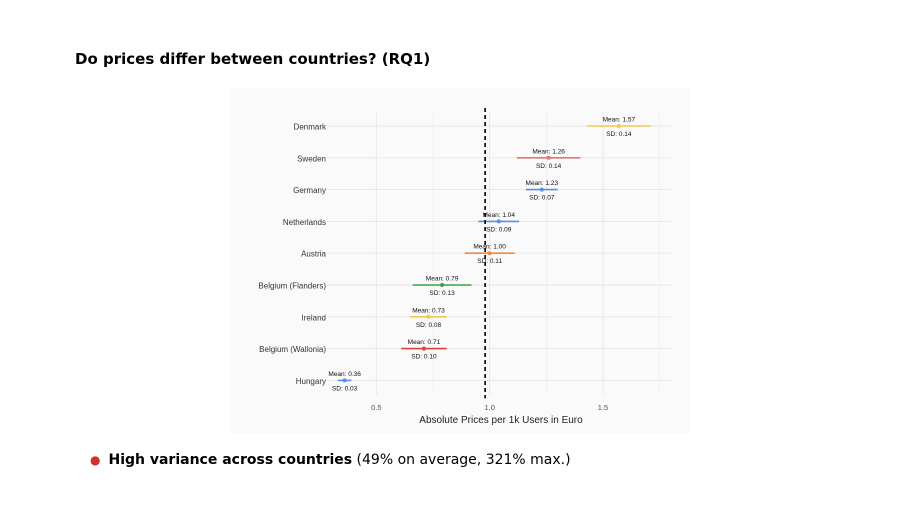  What do you see at coordinates (230, 460) in the screenshot?
I see `bullet-strong-text: High variance across countries` at bounding box center [230, 460].